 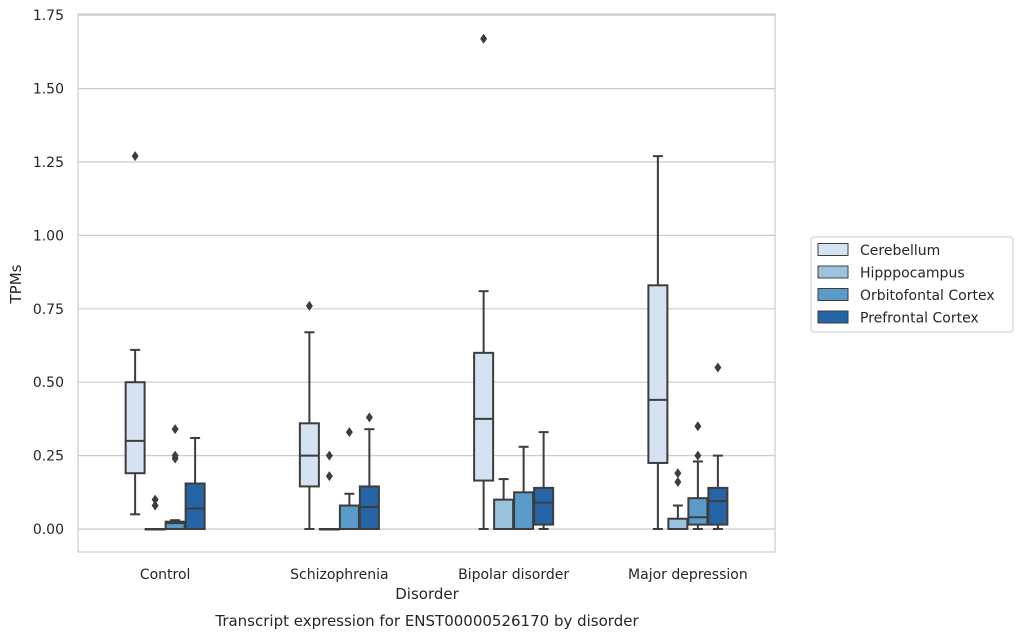 What do you see at coordinates (912, 274) in the screenshot?
I see `legend-label: Hipppocampus` at bounding box center [912, 274].